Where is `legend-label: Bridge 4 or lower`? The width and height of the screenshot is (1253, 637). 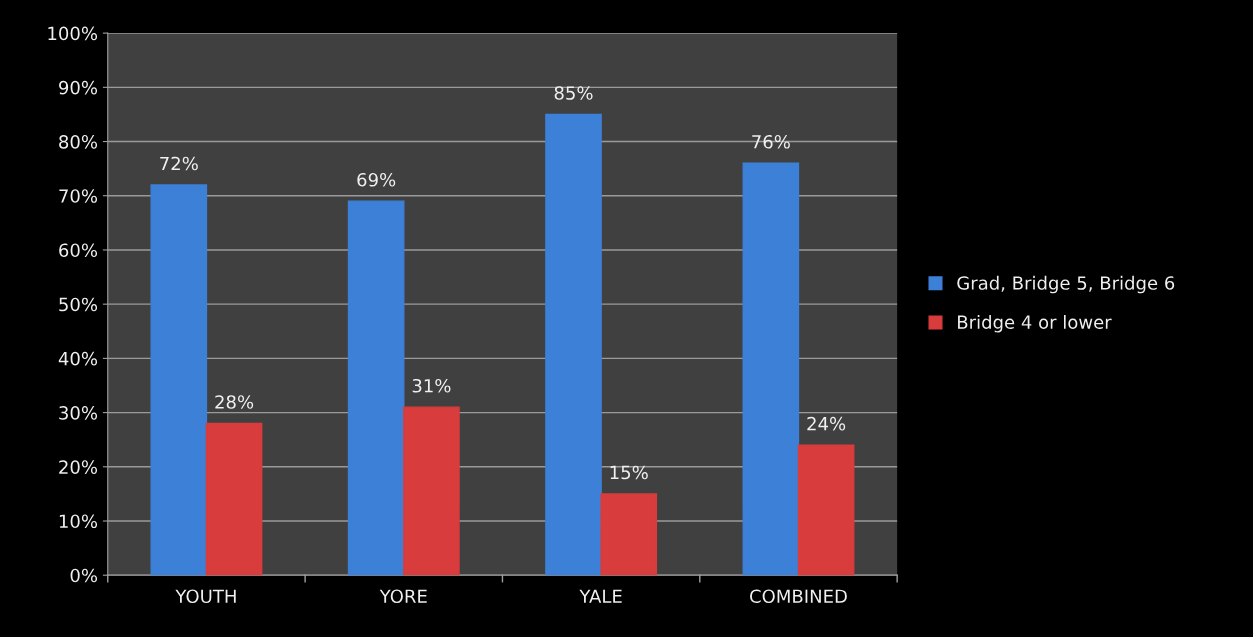 legend-label: Bridge 4 or lower is located at coordinates (1035, 324).